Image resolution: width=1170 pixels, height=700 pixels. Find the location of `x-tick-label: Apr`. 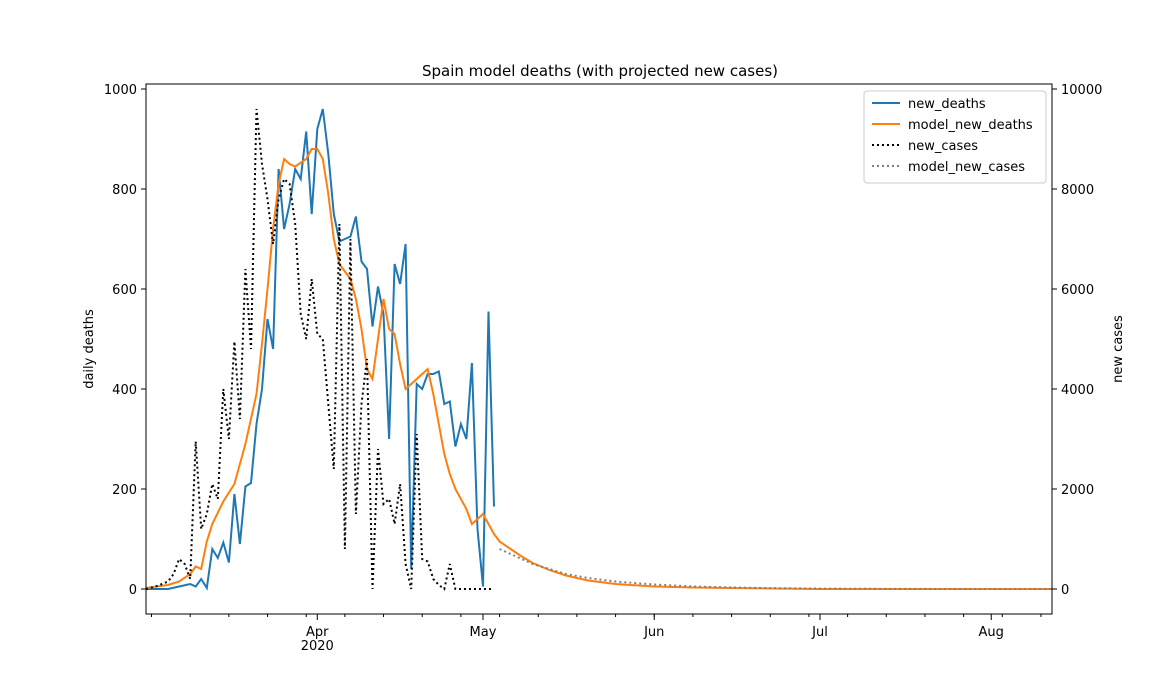

x-tick-label: Apr is located at coordinates (317, 632).